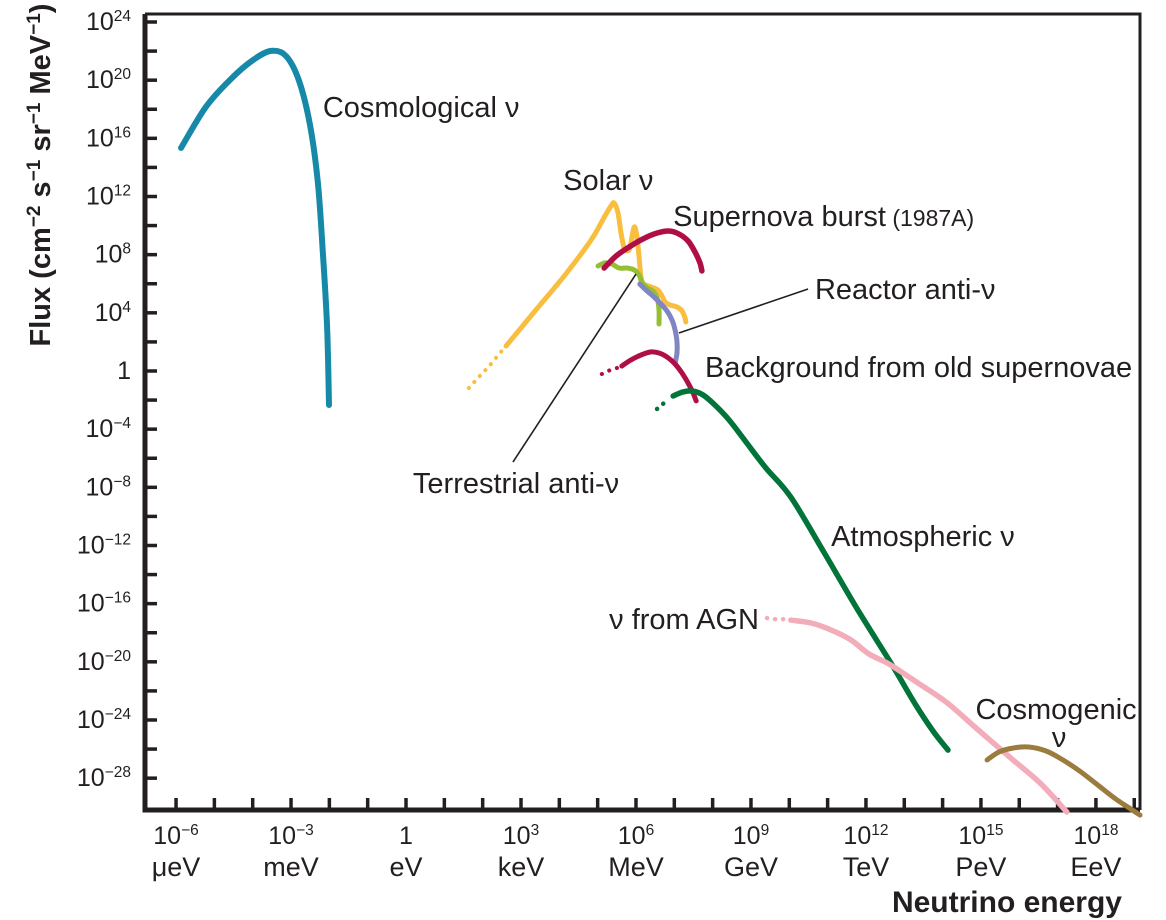 The width and height of the screenshot is (1166, 920). What do you see at coordinates (636, 836) in the screenshot?
I see `tick-label: 10⁶` at bounding box center [636, 836].